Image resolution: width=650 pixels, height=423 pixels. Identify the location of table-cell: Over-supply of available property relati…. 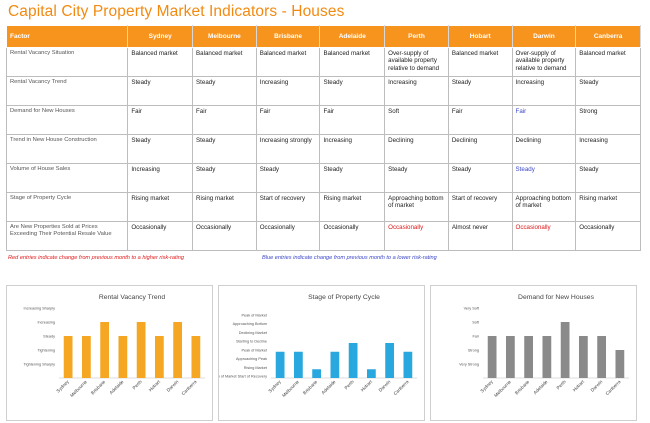
(544, 62).